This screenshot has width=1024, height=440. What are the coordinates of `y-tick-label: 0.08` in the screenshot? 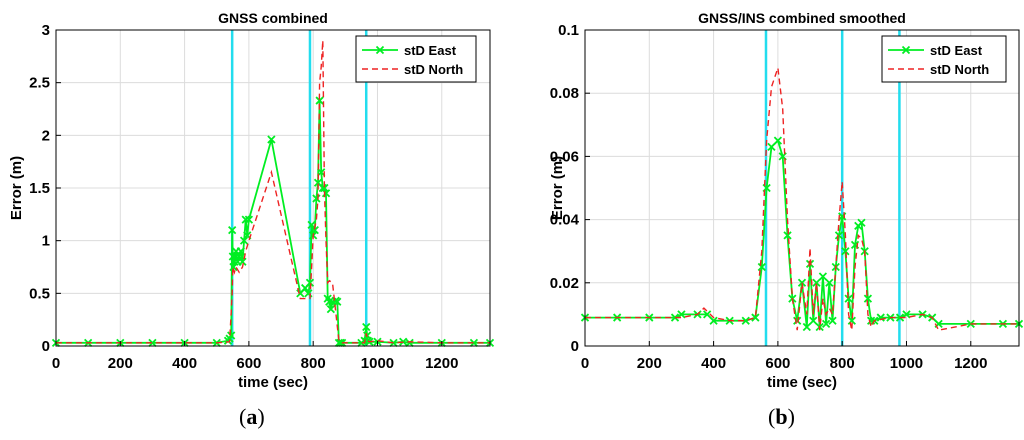 It's located at (564, 93).